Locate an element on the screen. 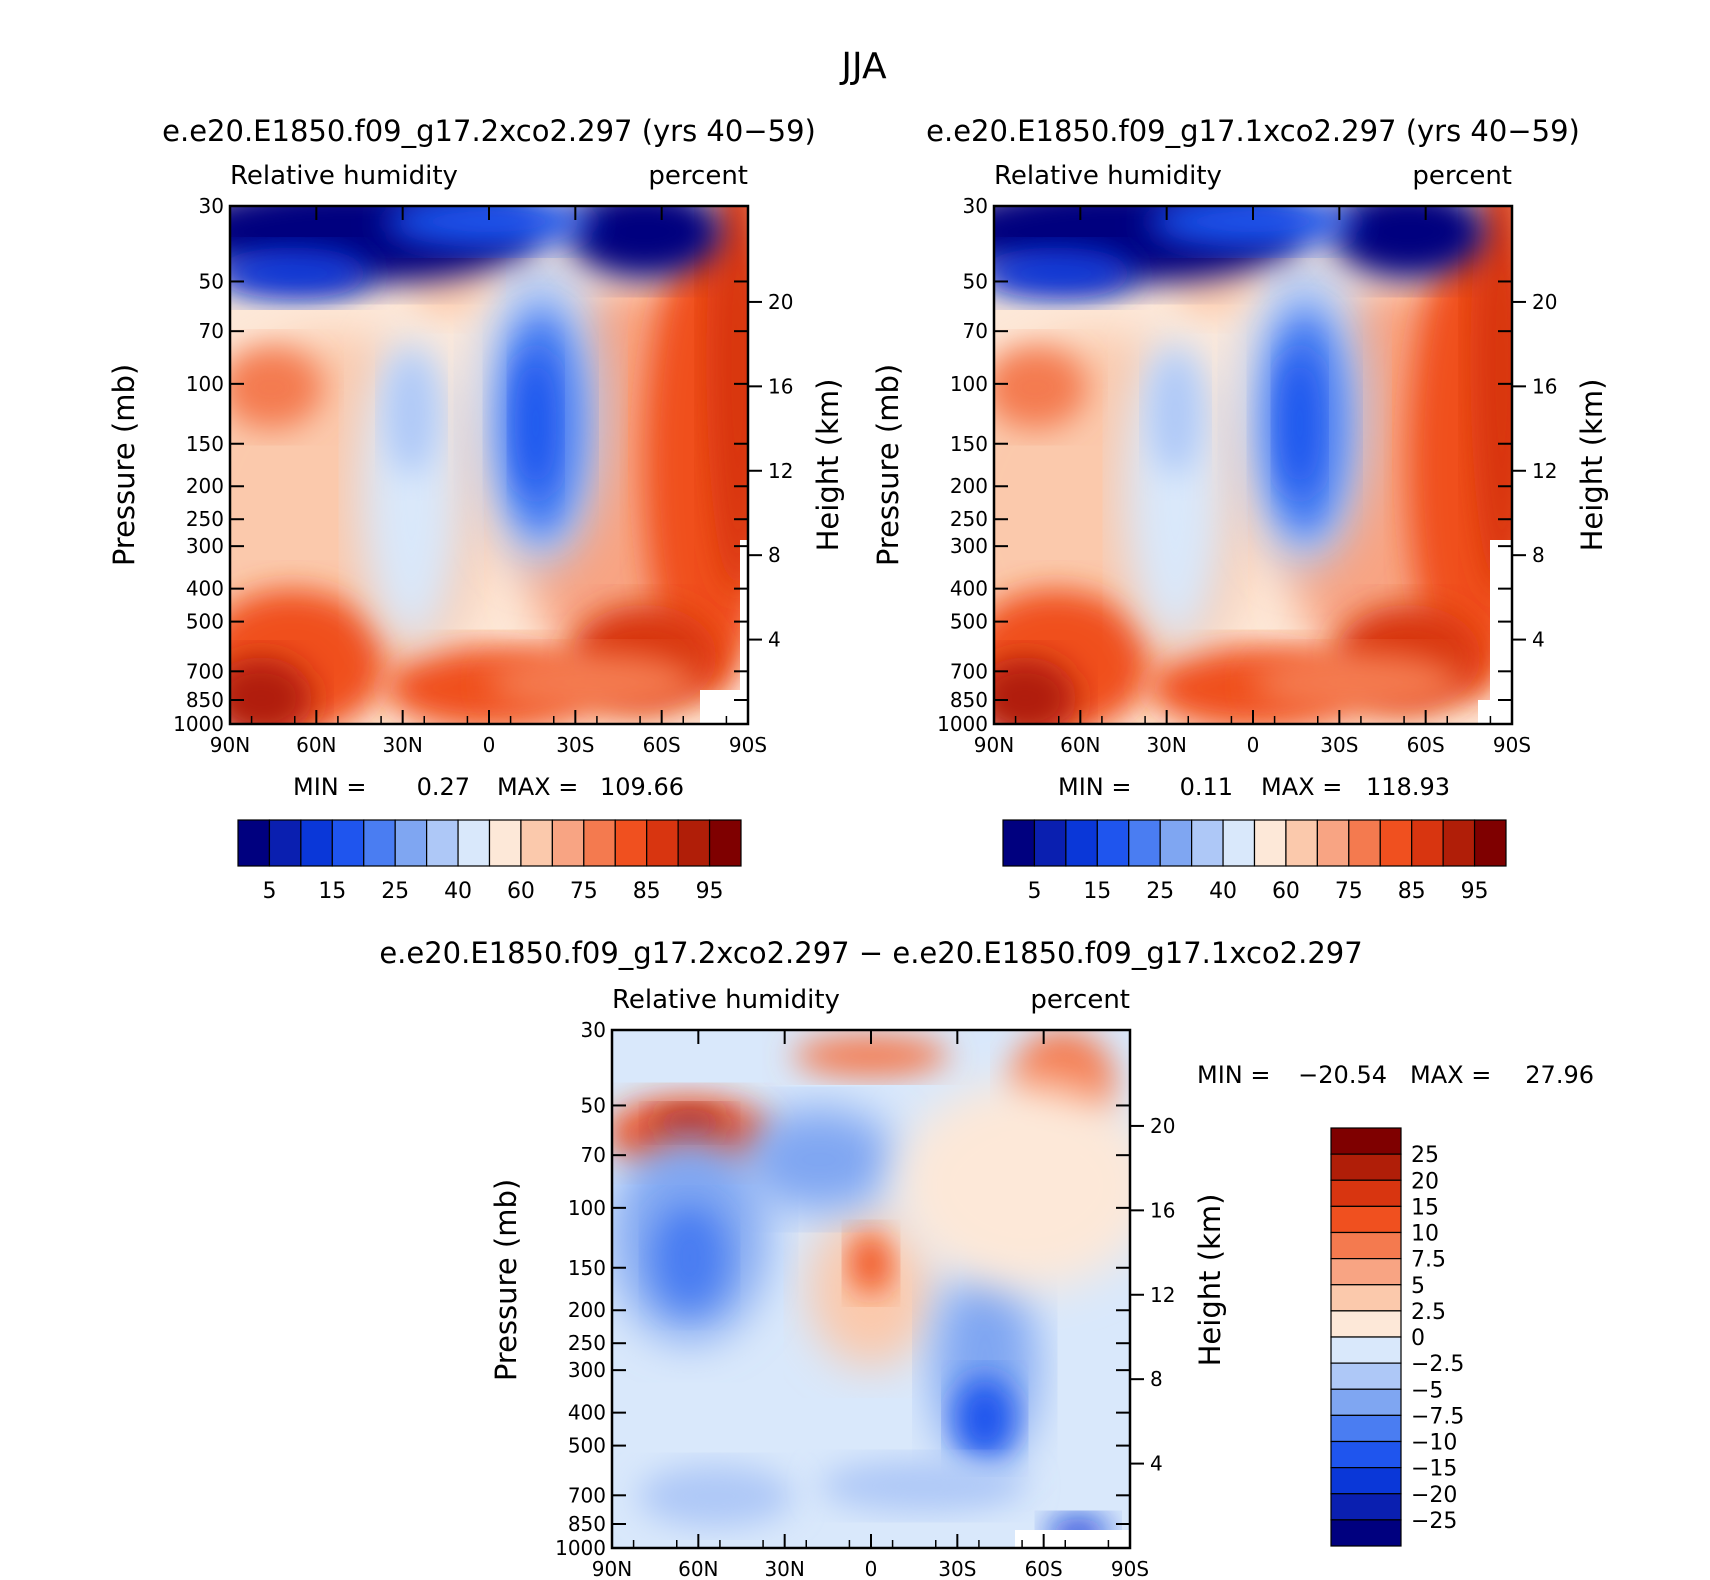  y2-axis-label: Height (km) is located at coordinates (1592, 465).